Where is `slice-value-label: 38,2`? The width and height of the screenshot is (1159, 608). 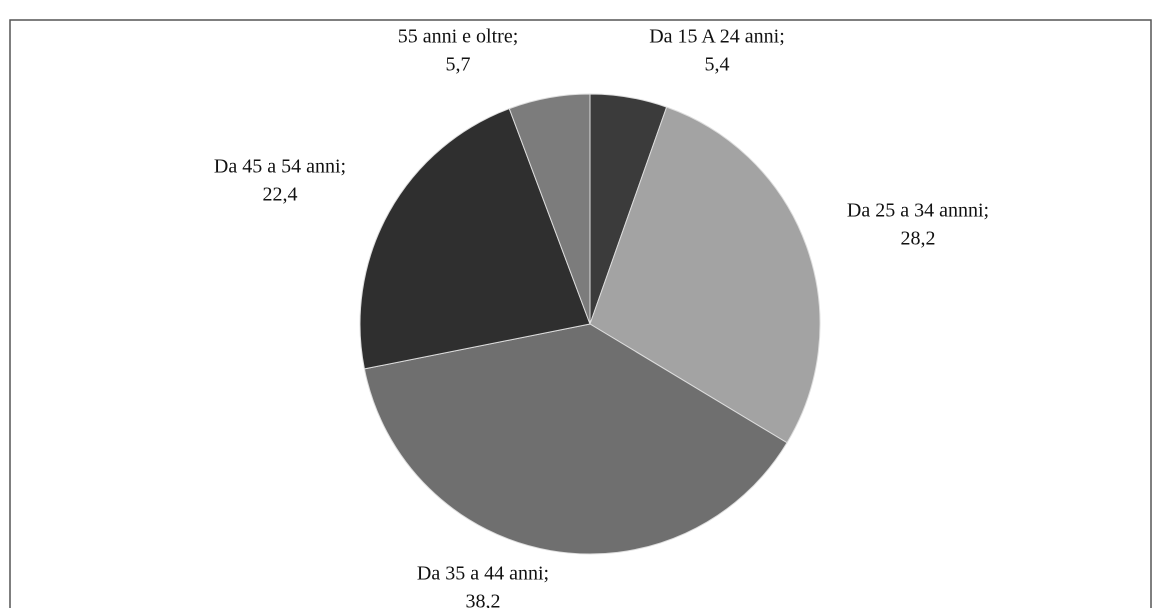 slice-value-label: 38,2 is located at coordinates (483, 599).